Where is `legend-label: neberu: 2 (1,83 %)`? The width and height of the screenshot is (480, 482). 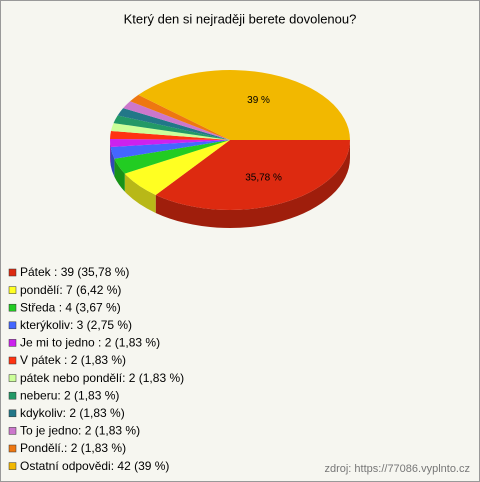 legend-label: neberu: 2 (1,83 %) is located at coordinates (69, 395).